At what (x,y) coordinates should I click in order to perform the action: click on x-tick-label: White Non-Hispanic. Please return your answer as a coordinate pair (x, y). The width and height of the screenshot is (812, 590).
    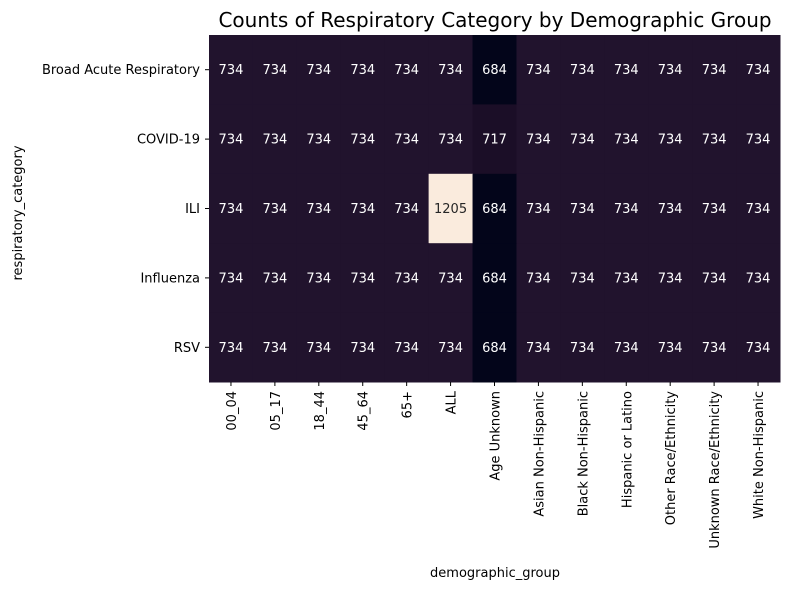
    Looking at the image, I should click on (759, 455).